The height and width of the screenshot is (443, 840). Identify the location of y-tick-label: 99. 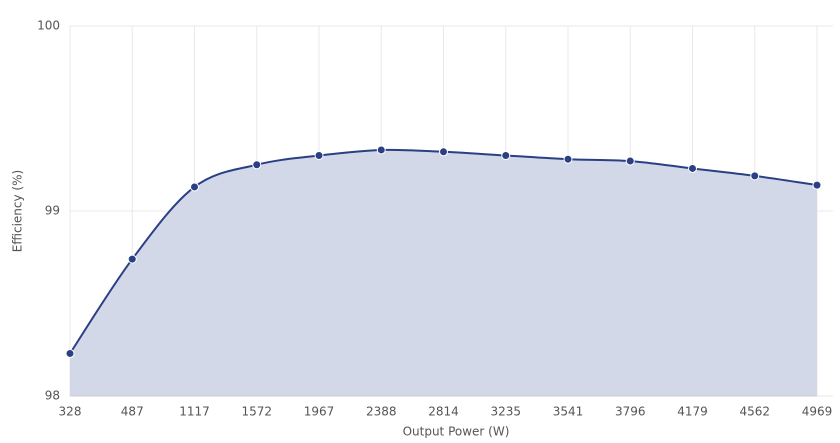
(52, 211).